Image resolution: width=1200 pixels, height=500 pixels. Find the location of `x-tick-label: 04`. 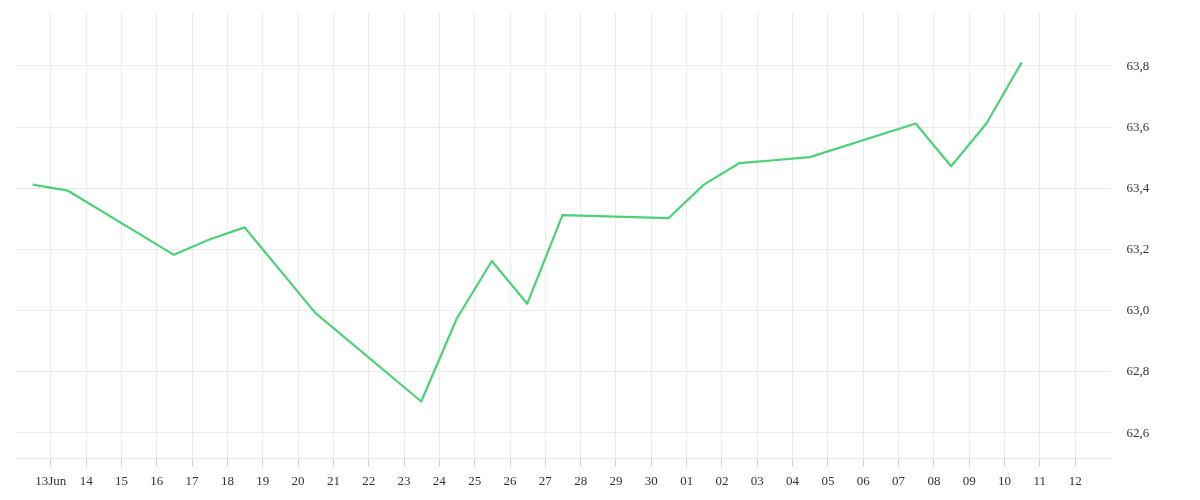

x-tick-label: 04 is located at coordinates (793, 480).